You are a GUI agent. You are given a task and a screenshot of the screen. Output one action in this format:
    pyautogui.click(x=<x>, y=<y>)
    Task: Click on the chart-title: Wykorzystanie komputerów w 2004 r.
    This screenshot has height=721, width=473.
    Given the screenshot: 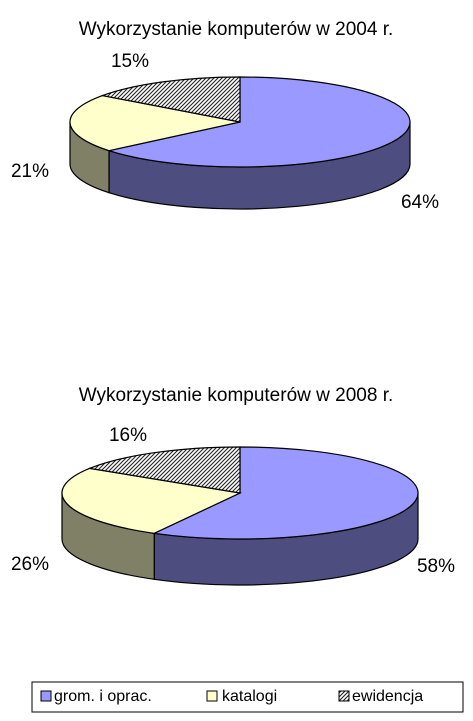 What is the action you would take?
    pyautogui.click(x=236, y=29)
    